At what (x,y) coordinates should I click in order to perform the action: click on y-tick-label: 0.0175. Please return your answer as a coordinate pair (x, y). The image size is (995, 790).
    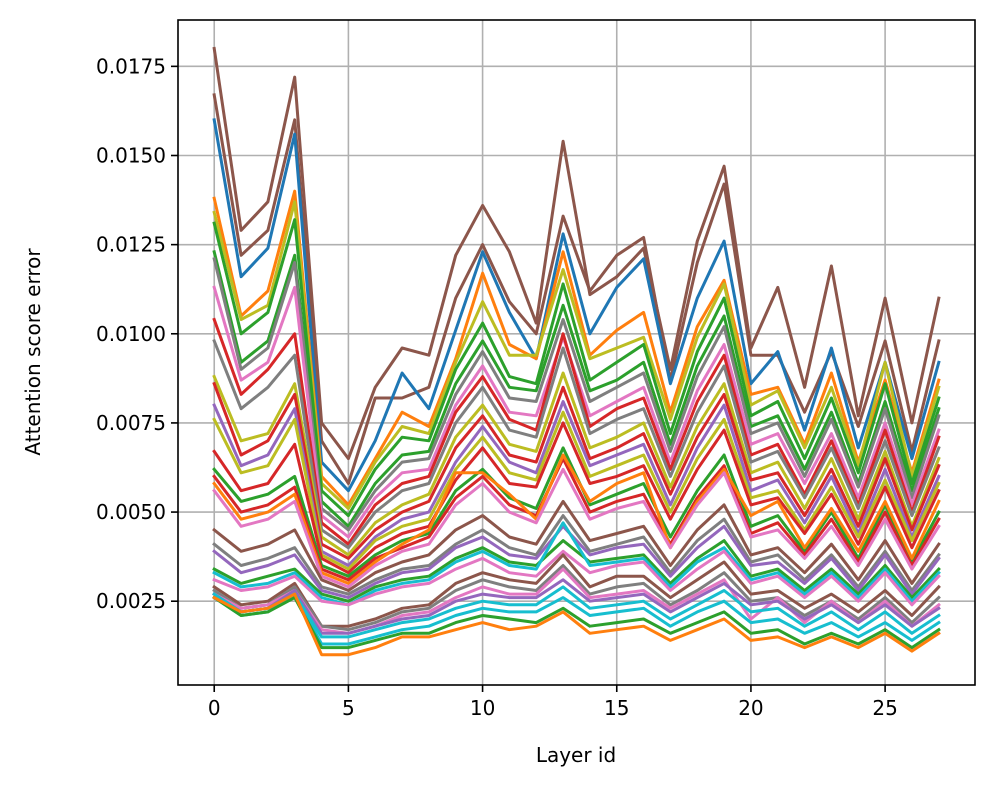
    Looking at the image, I should click on (131, 66).